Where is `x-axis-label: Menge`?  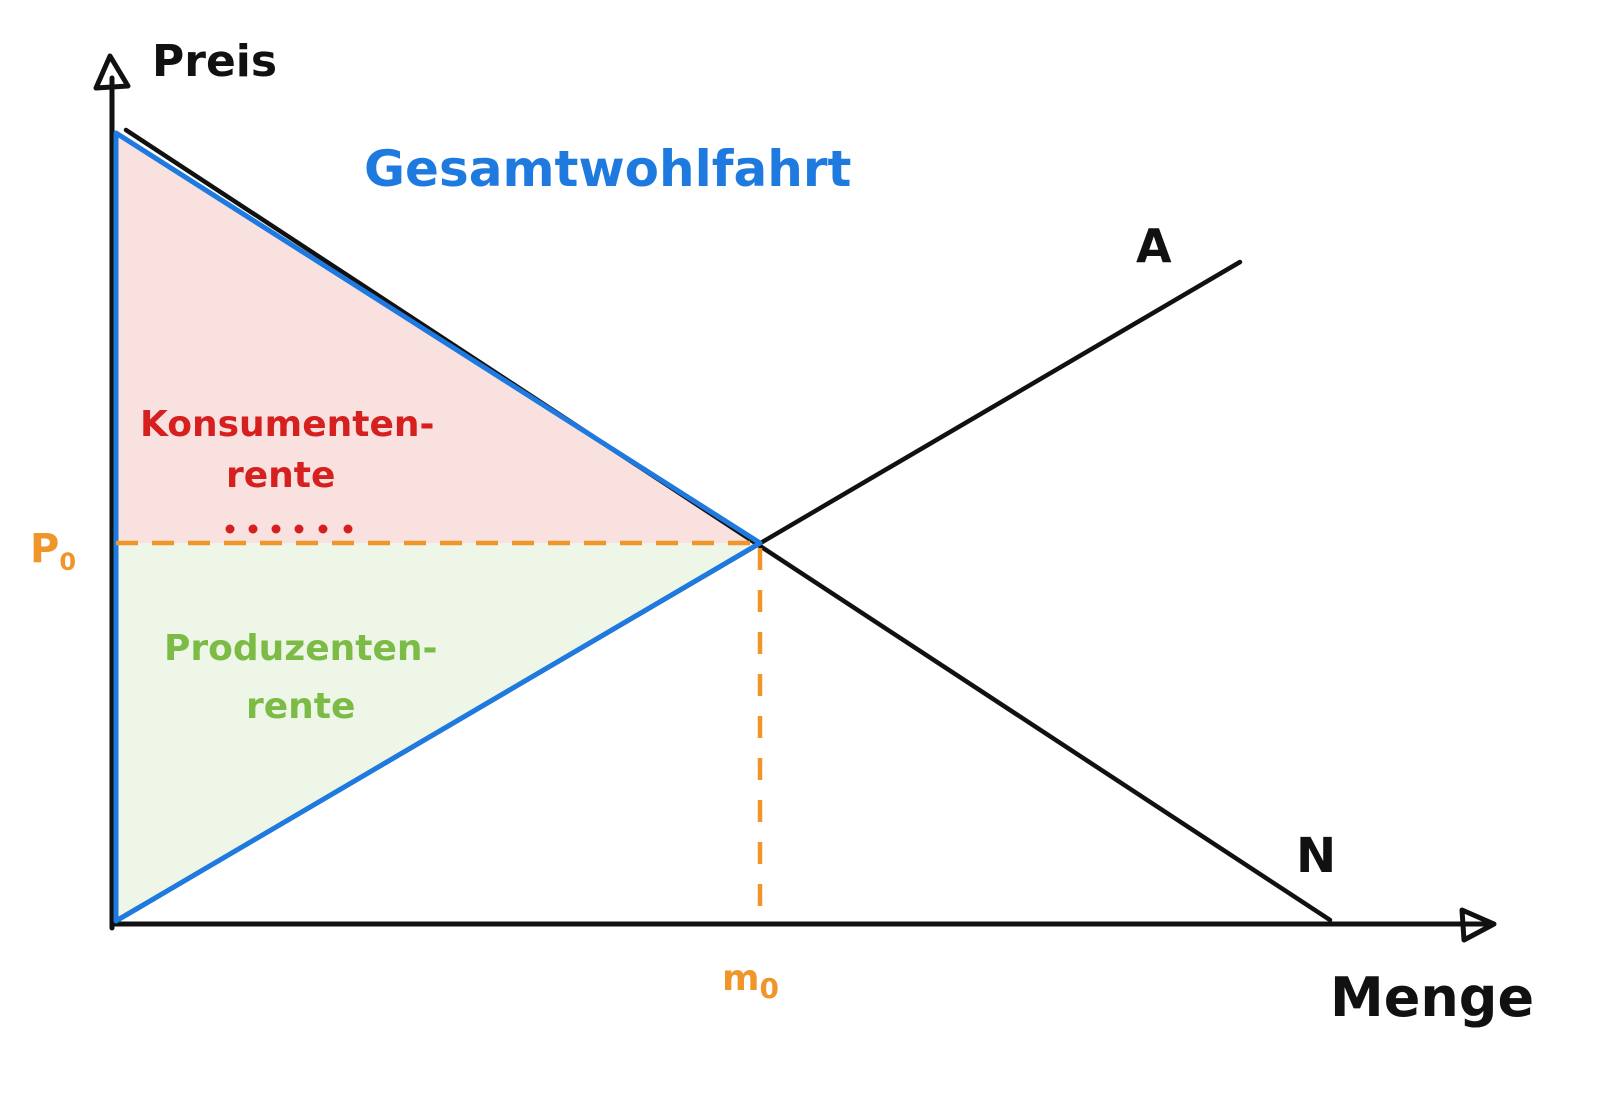 x-axis-label: Menge is located at coordinates (1432, 997).